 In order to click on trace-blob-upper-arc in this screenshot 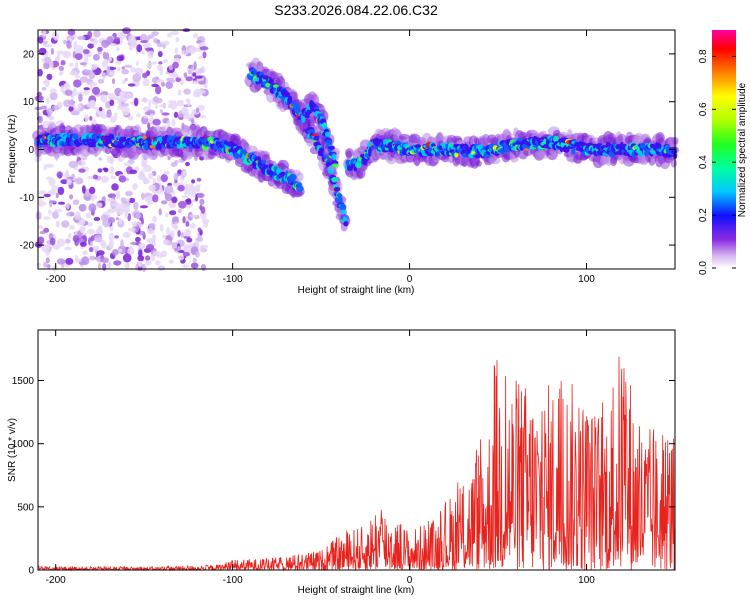, I will do `click(327, 134)`.